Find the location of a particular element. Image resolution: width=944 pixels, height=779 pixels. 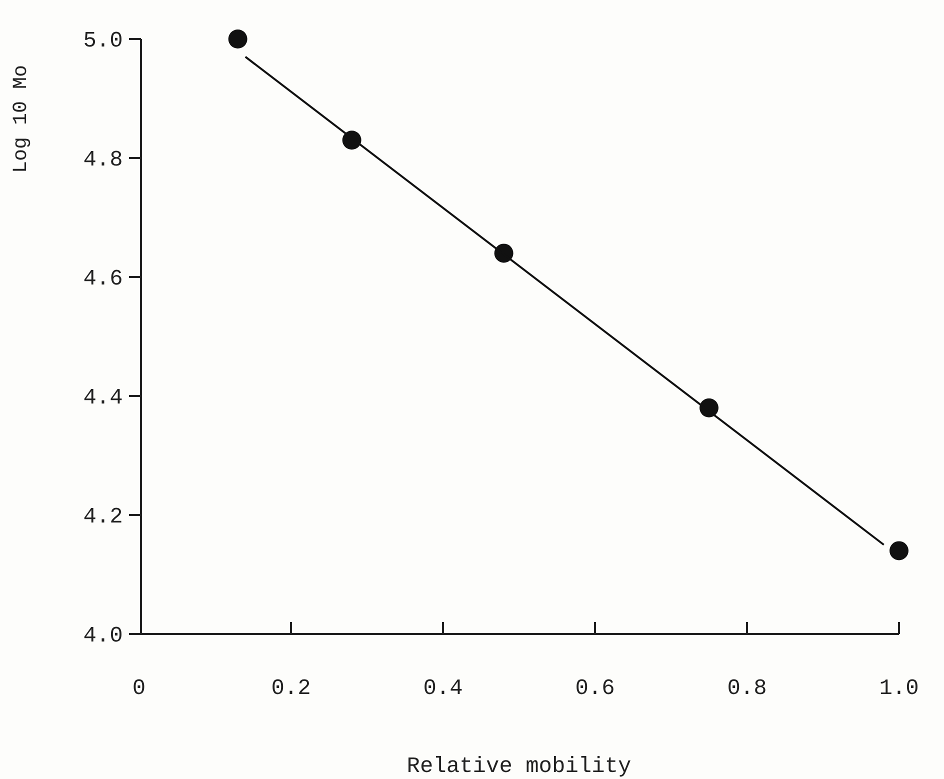

y-tick-label: 4.6 is located at coordinates (103, 279).